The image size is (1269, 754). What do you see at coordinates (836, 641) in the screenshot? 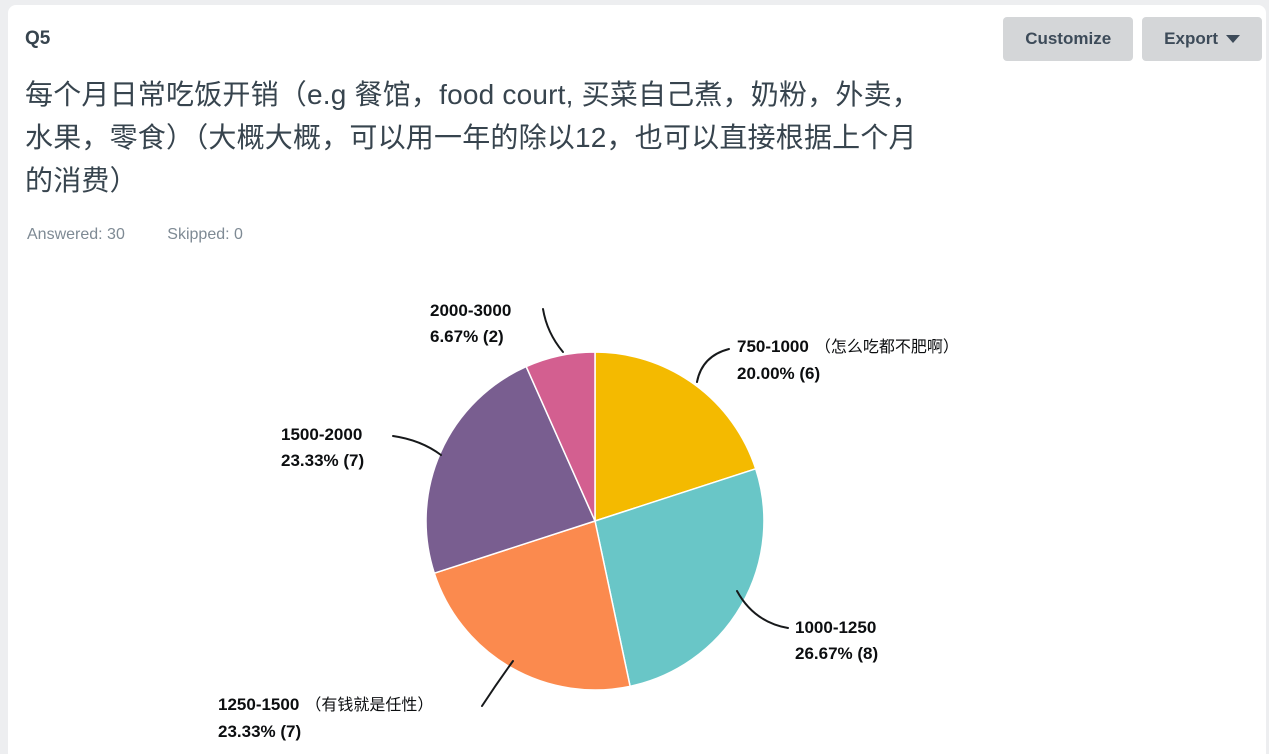
I see `slice-label-1000-1250: 1000-1250 26.67% (8)` at bounding box center [836, 641].